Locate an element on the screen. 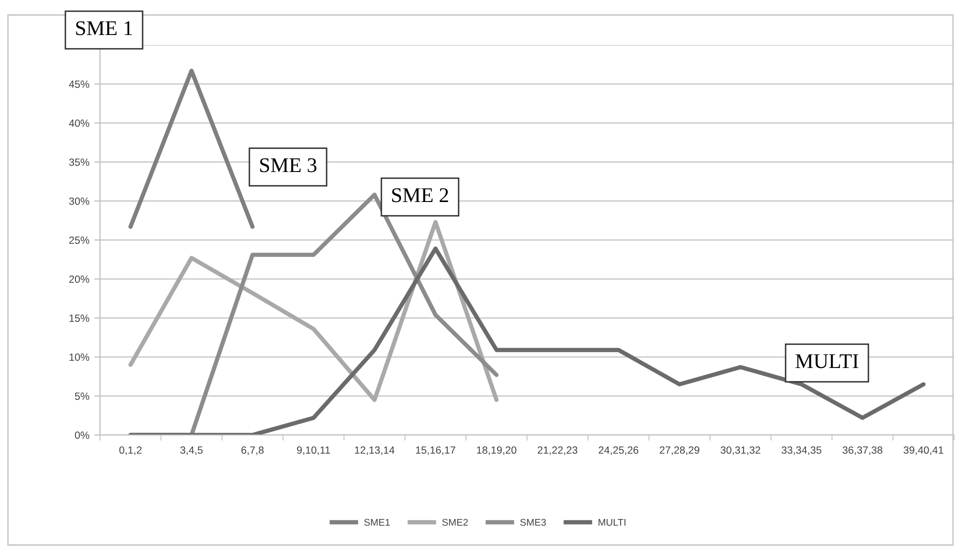 Image resolution: width=958 pixels, height=553 pixels. x-tick-label: 30,31,32 is located at coordinates (740, 450).